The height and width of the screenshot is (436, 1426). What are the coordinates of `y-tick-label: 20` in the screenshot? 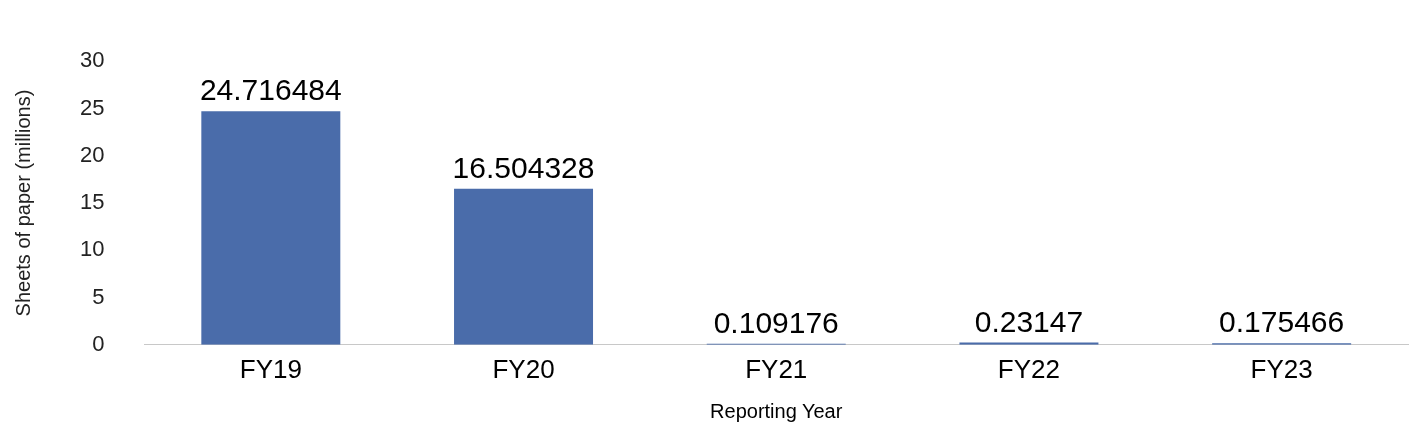 It's located at (92, 154).